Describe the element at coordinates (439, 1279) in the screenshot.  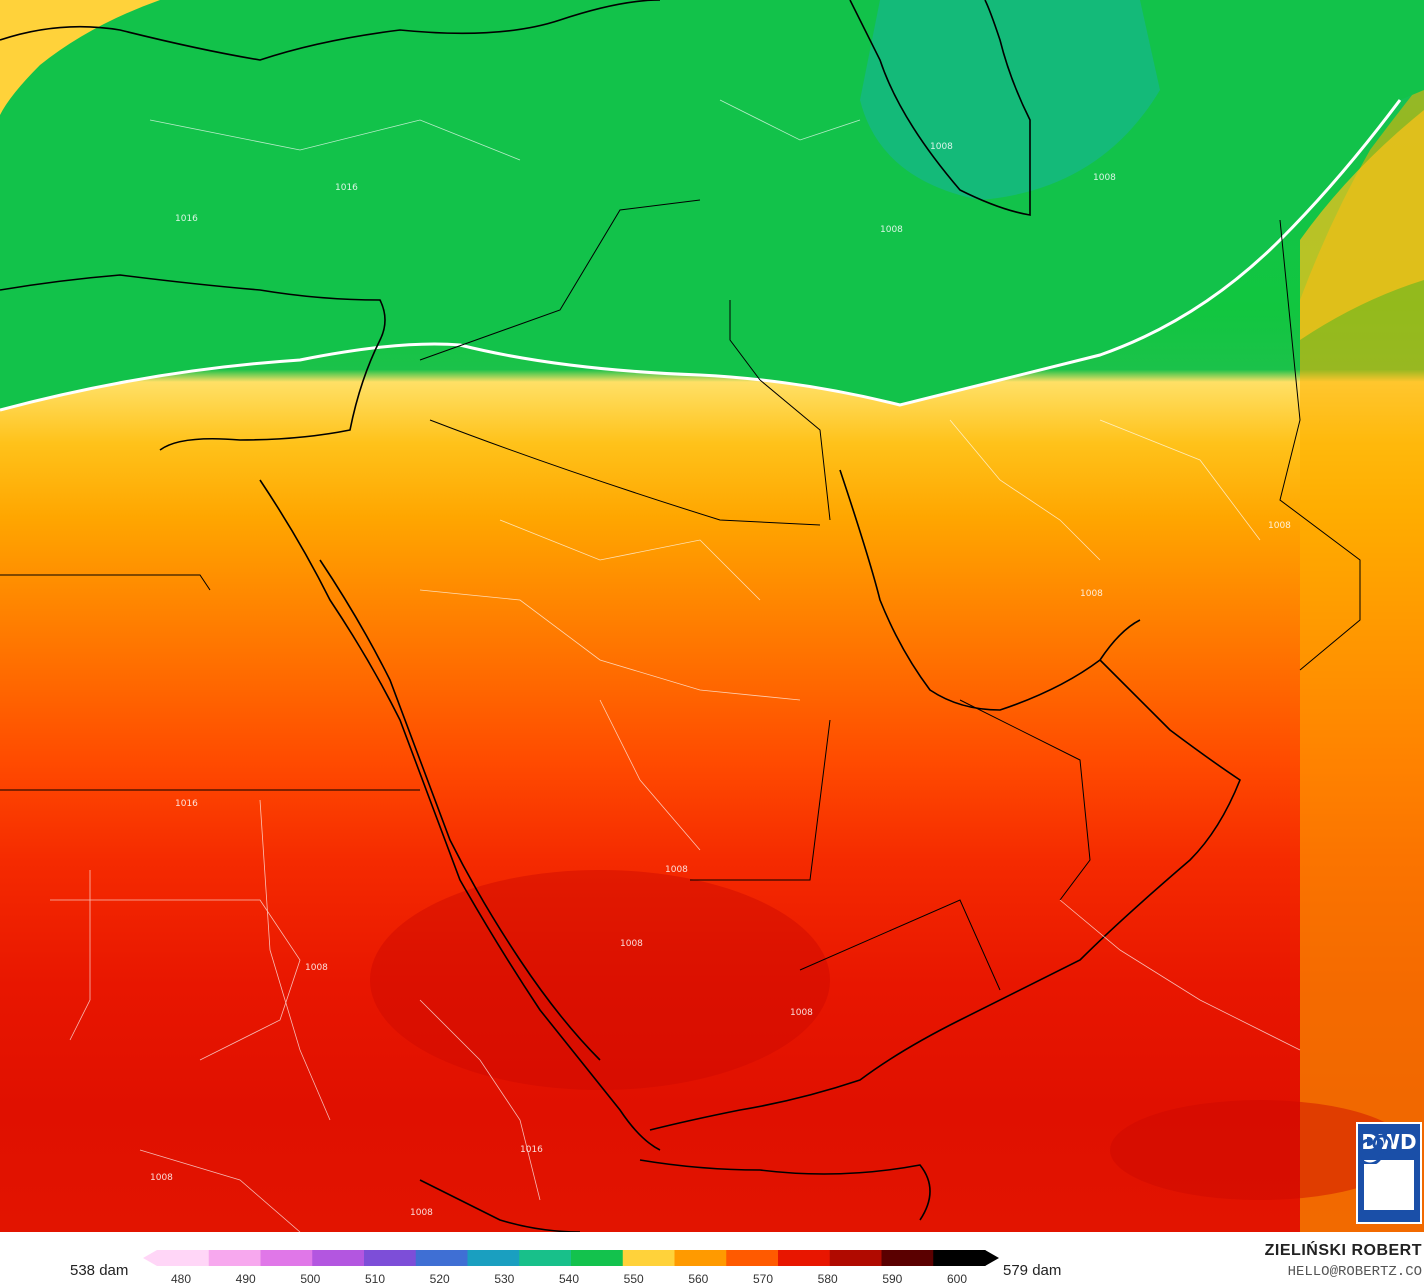
I see `colorbar-tick-label: 520` at that location.